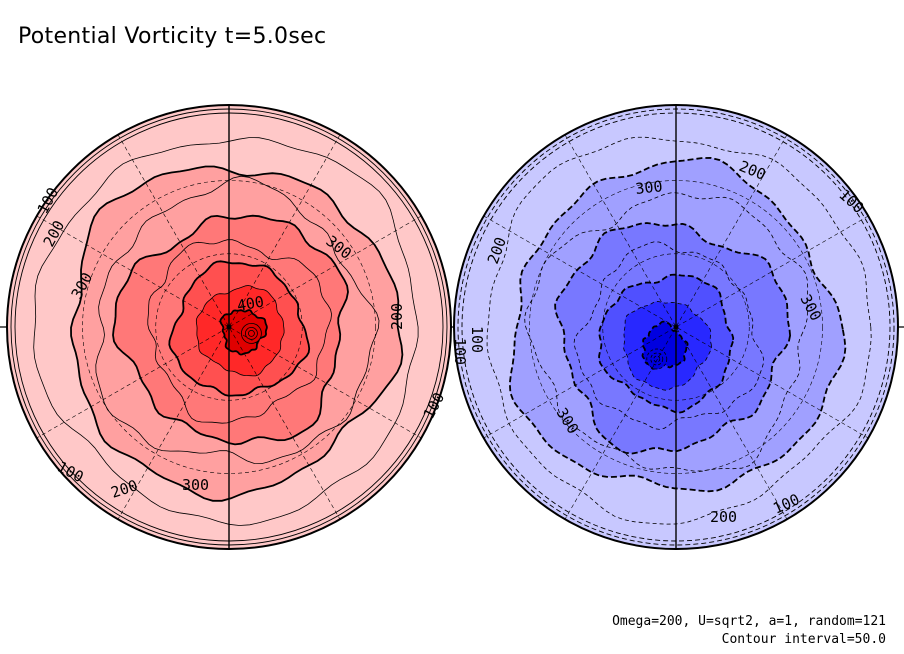 The image size is (904, 654). I want to click on contour-label-s-5: 100, so click(460, 351).